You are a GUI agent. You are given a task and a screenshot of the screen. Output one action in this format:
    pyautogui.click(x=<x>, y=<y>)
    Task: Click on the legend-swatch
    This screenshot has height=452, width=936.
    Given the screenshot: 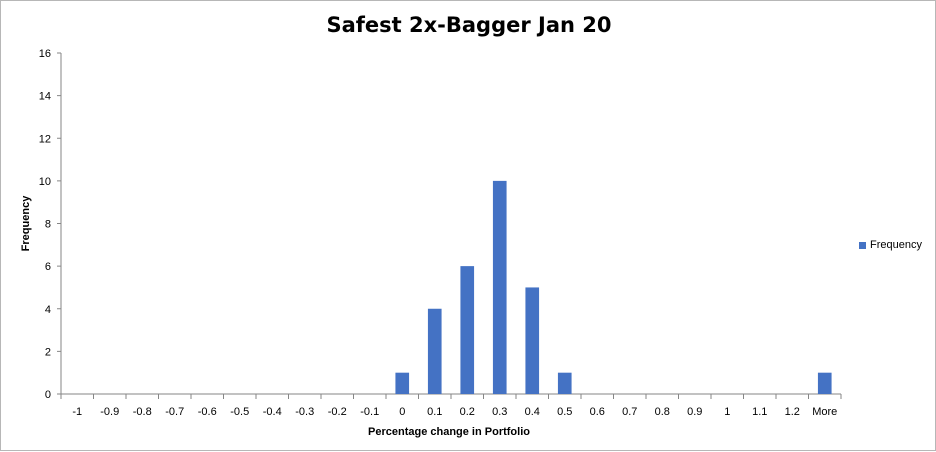 What is the action you would take?
    pyautogui.click(x=862, y=245)
    